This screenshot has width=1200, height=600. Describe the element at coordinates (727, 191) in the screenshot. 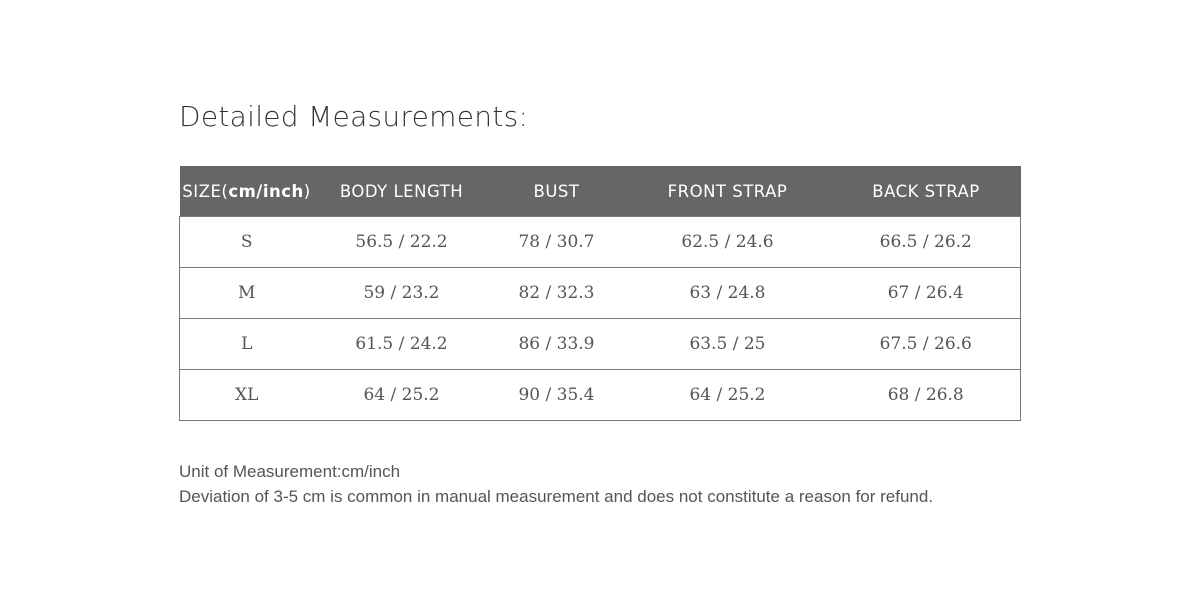

I see `header-front-strap: FRONT STRAP` at that location.